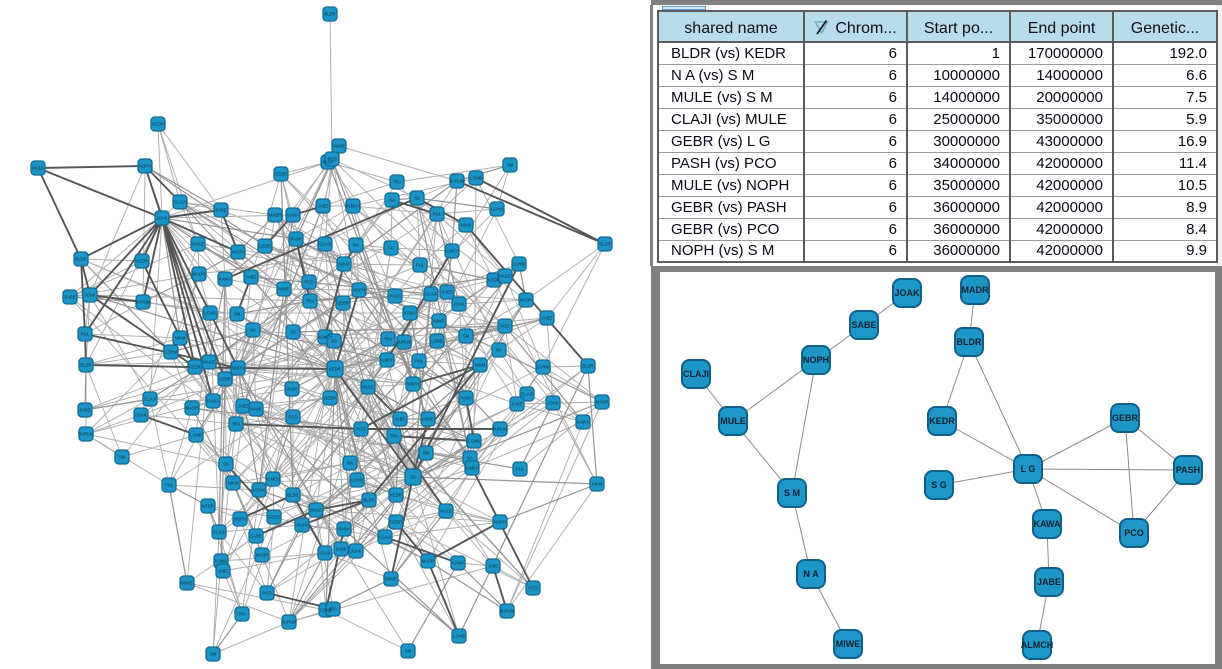 This screenshot has height=669, width=1222. What do you see at coordinates (792, 493) in the screenshot?
I see `svg-text: S M` at bounding box center [792, 493].